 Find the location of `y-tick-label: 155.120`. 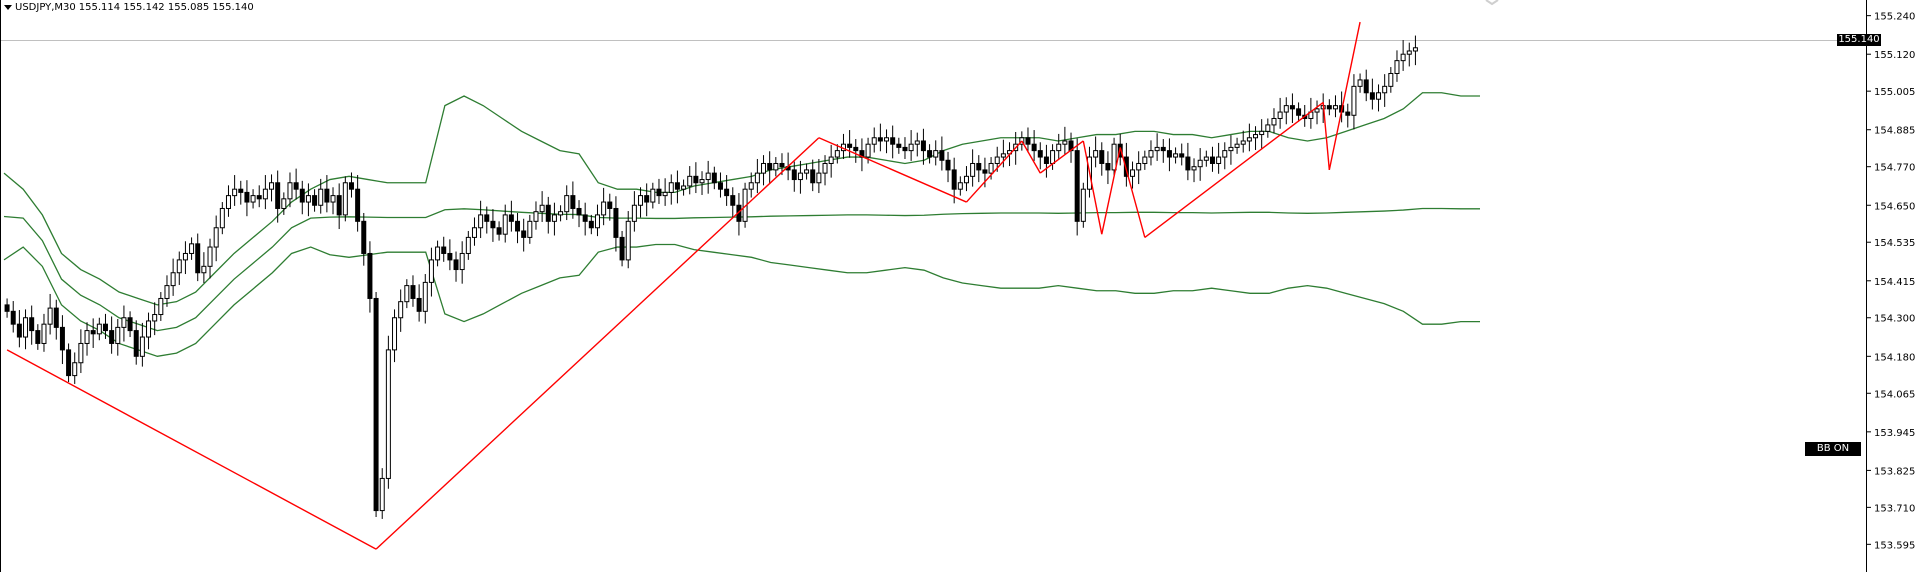

y-tick-label: 155.120 is located at coordinates (1894, 55).